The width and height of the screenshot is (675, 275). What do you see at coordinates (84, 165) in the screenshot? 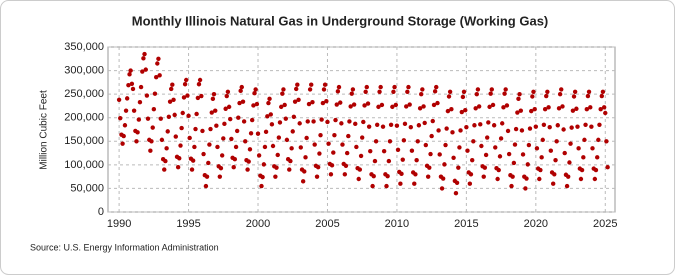
I see `y-tick-label: 100,000` at bounding box center [84, 165].